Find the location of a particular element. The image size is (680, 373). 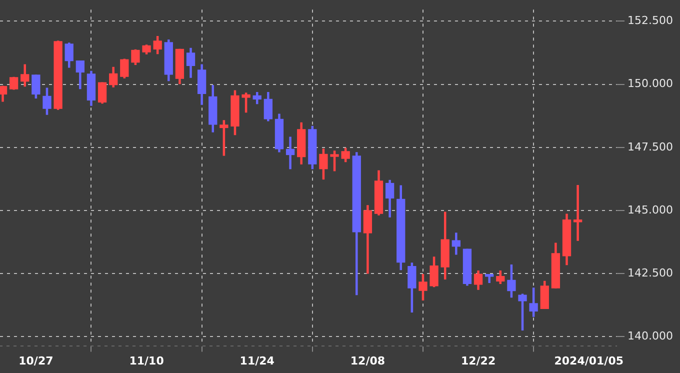

y-tick-label: 147.500 is located at coordinates (651, 147).